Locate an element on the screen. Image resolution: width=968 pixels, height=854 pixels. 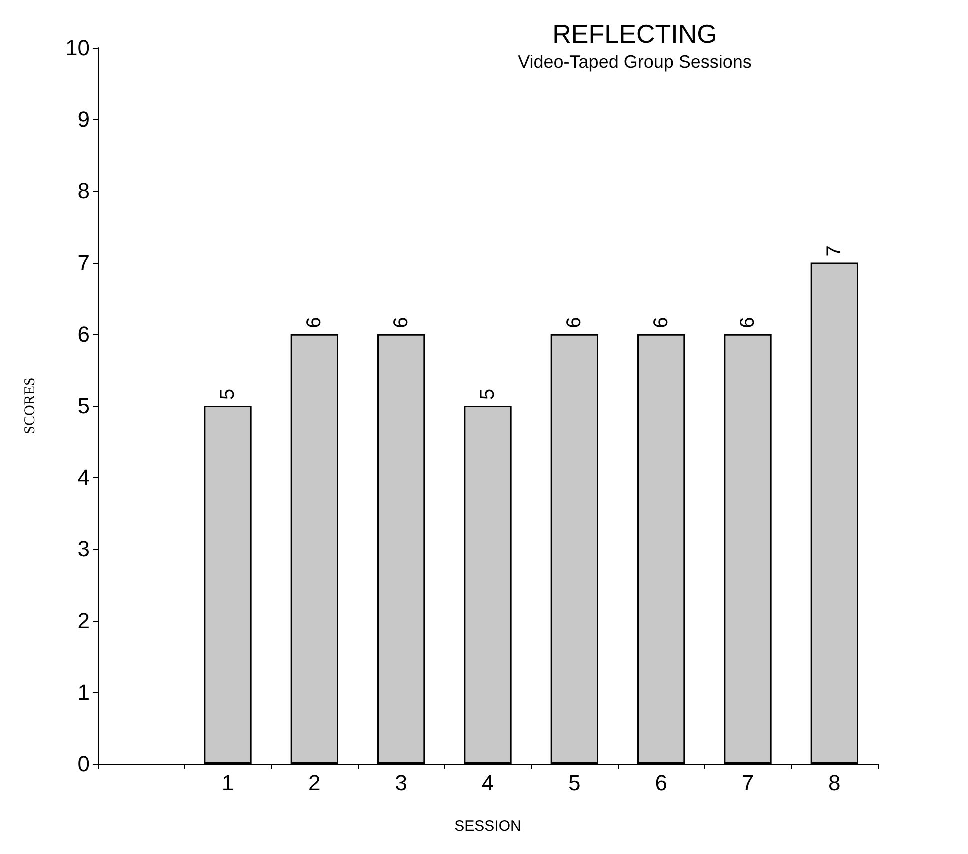
y-tick-label: 8 is located at coordinates (84, 191).